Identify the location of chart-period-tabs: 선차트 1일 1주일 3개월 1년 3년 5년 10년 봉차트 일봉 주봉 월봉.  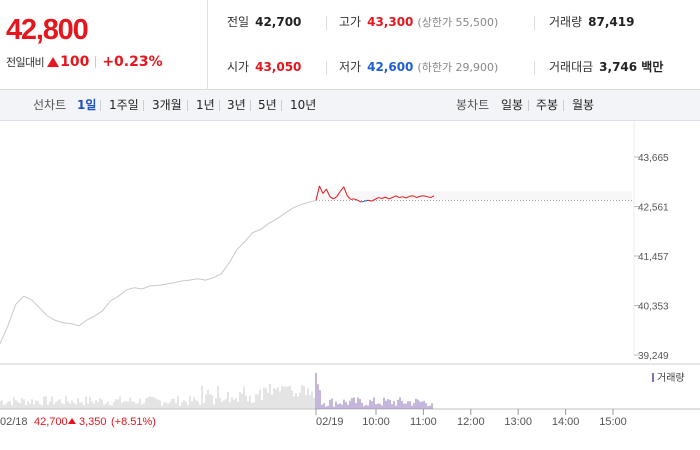
(350, 105).